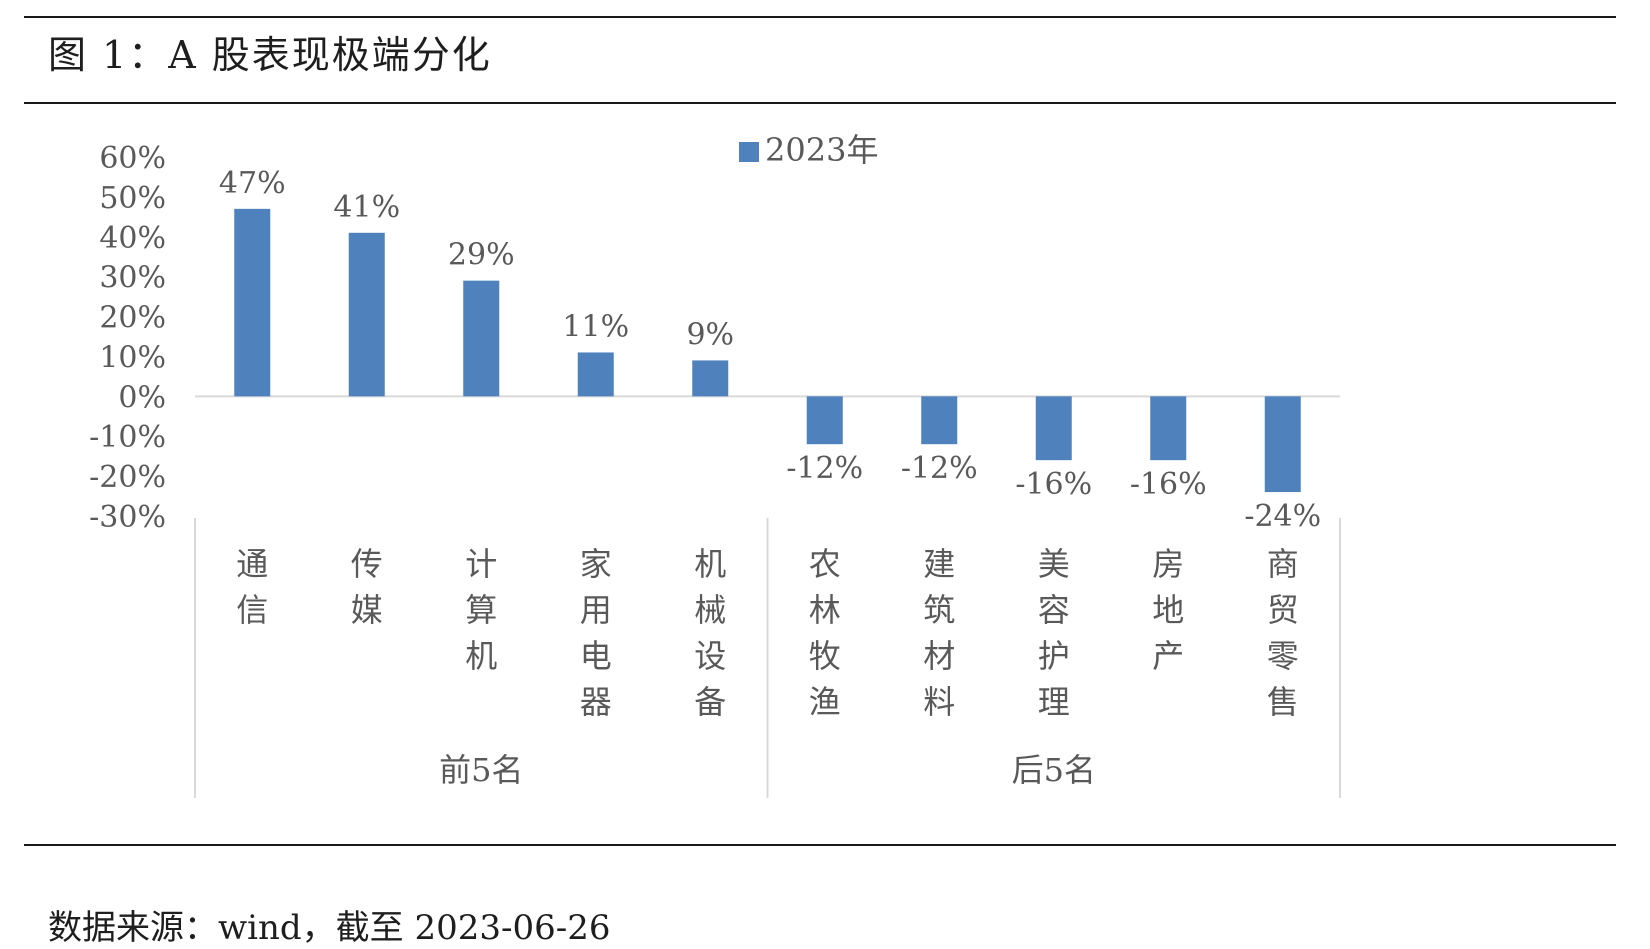  I want to click on figure-title: 图 1：A 股表现极端分化, so click(270, 55).